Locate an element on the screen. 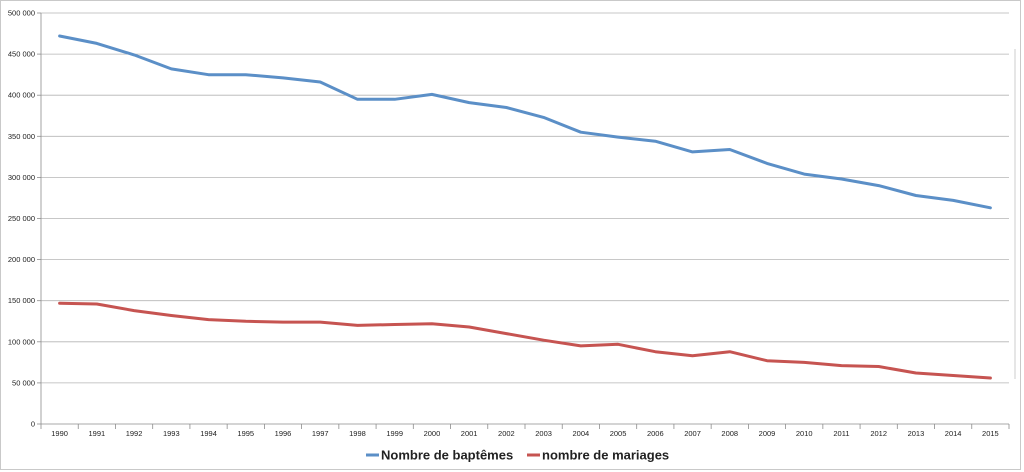 The height and width of the screenshot is (472, 1024). legend-label: Nombre de baptêmes is located at coordinates (447, 455).